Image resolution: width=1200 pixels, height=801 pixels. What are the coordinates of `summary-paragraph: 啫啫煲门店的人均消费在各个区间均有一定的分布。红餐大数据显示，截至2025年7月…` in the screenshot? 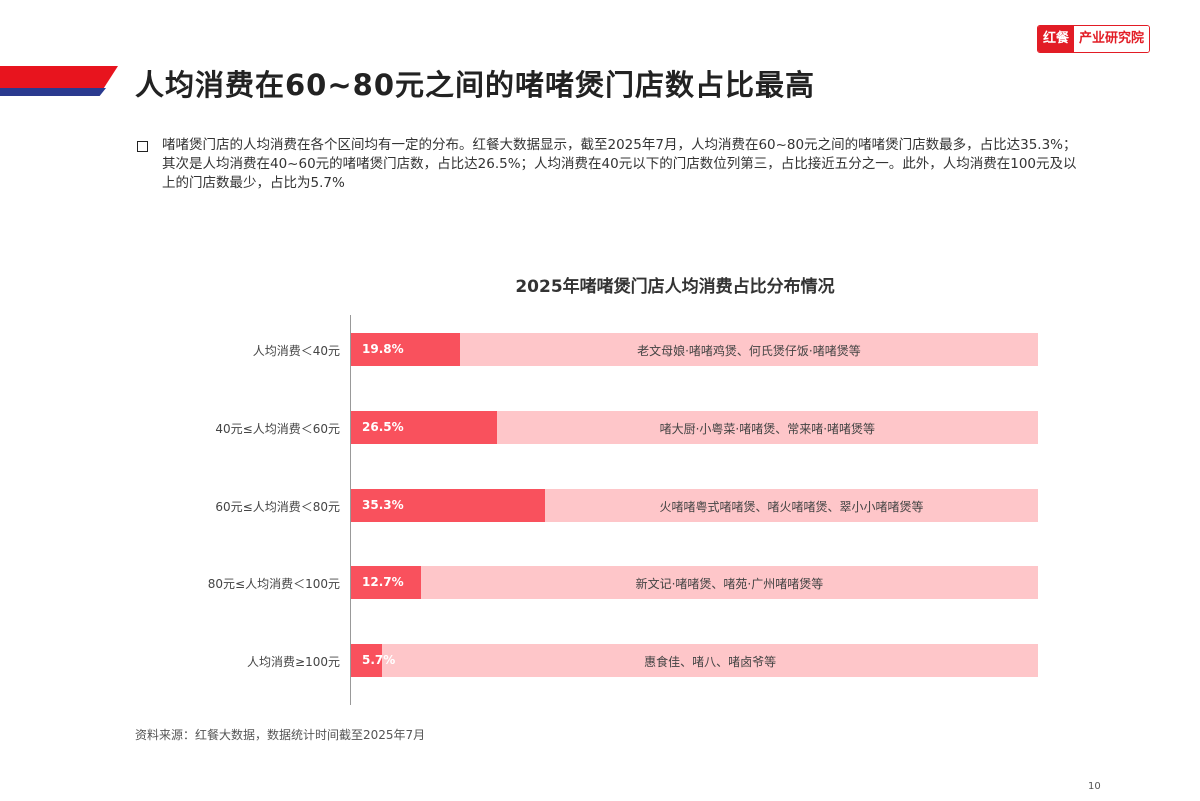 It's located at (619, 164).